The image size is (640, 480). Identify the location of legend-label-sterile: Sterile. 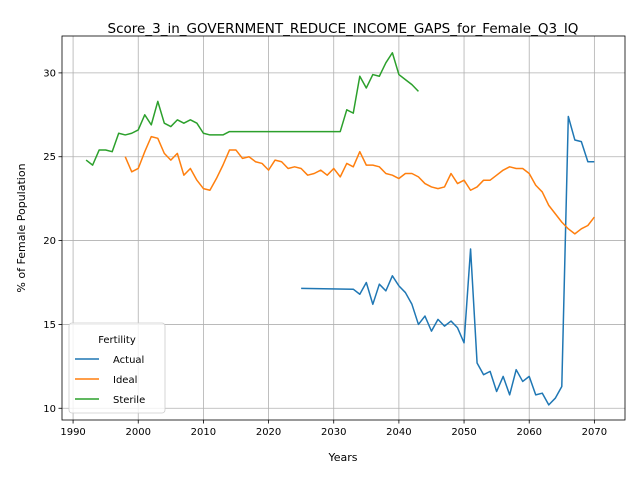
(129, 400).